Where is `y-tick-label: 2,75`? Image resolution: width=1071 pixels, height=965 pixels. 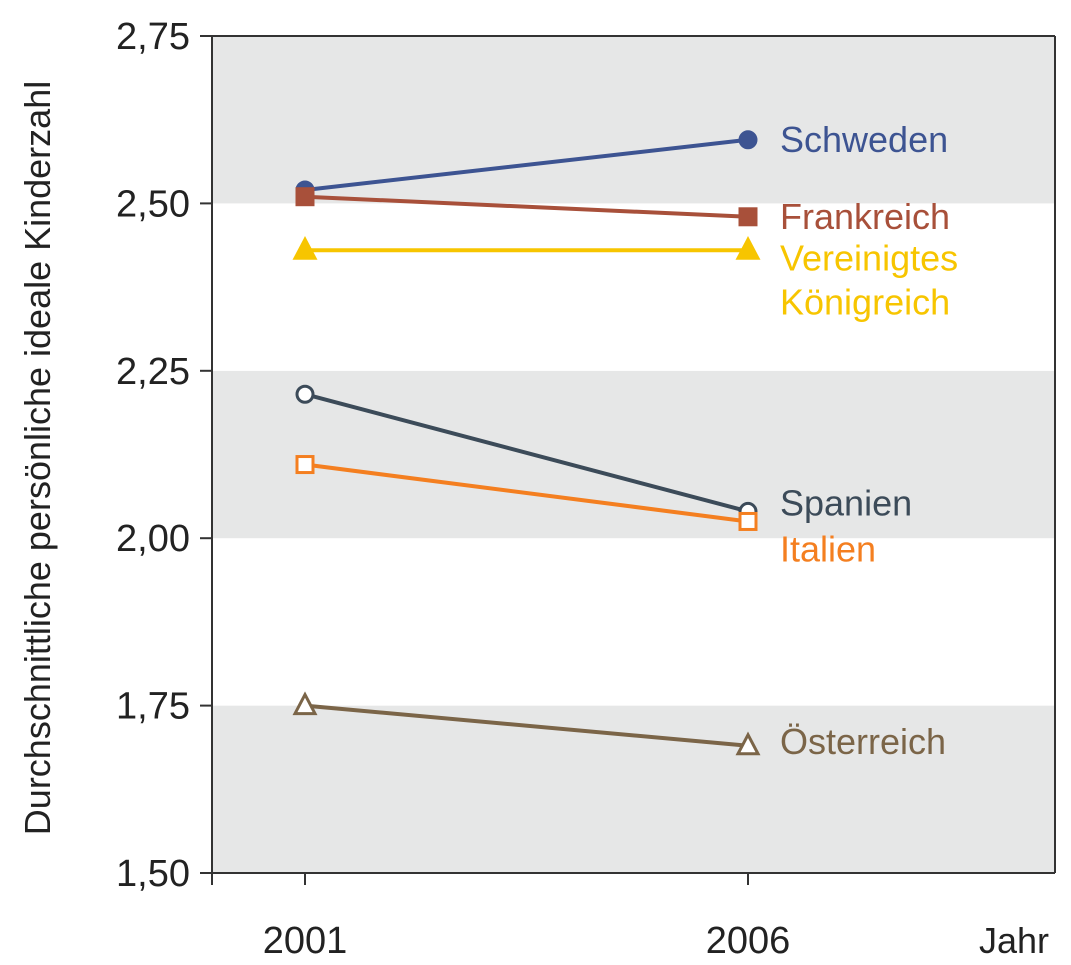 y-tick-label: 2,75 is located at coordinates (153, 37).